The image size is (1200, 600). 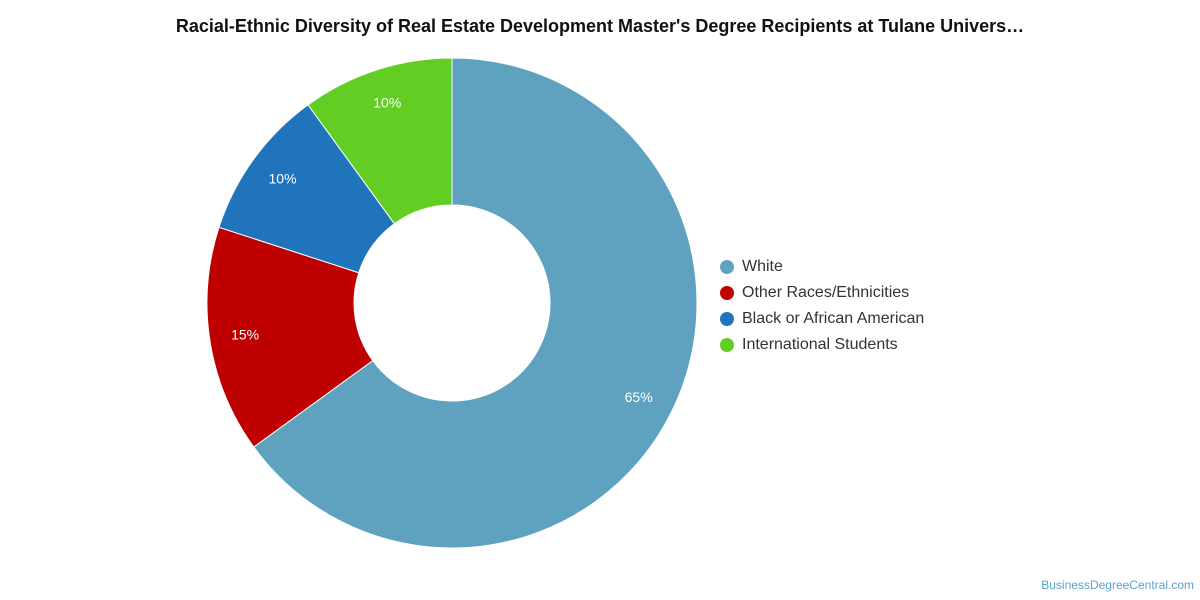 What do you see at coordinates (1117, 585) in the screenshot?
I see `watermark-link: BusinessDegreeCentral.com` at bounding box center [1117, 585].